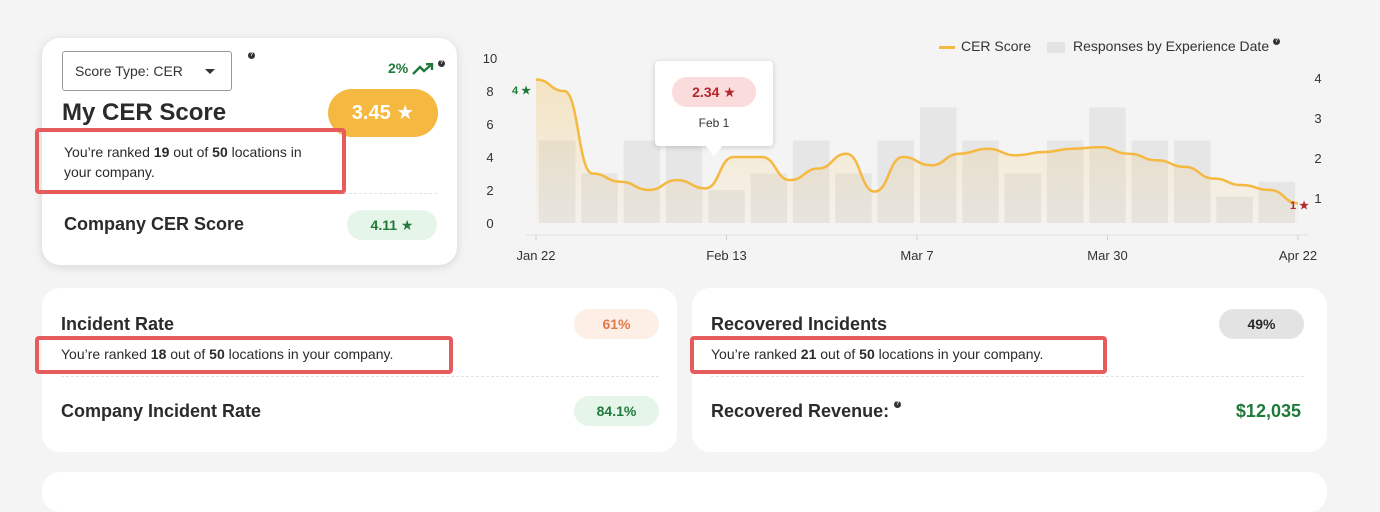 Image resolution: width=1380 pixels, height=512 pixels. Describe the element at coordinates (1107, 255) in the screenshot. I see `x-tick-label: Mar 30` at that location.